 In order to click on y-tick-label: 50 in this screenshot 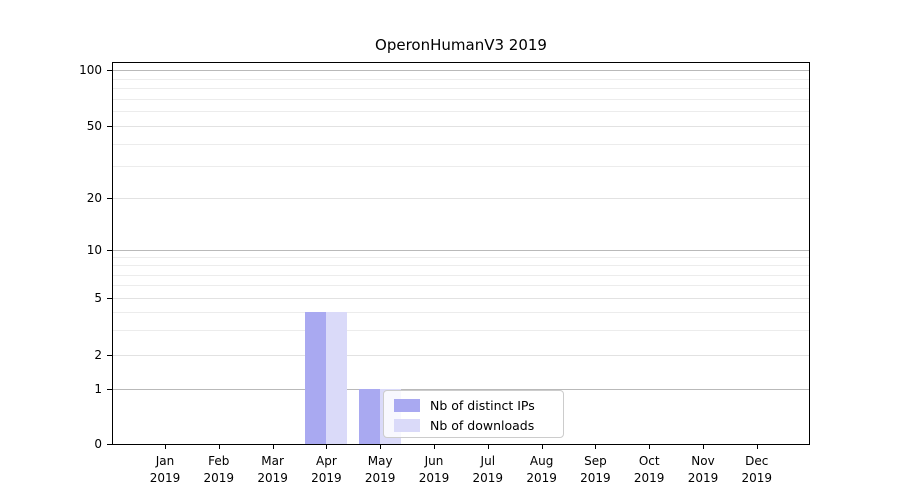, I will do `click(94, 126)`.